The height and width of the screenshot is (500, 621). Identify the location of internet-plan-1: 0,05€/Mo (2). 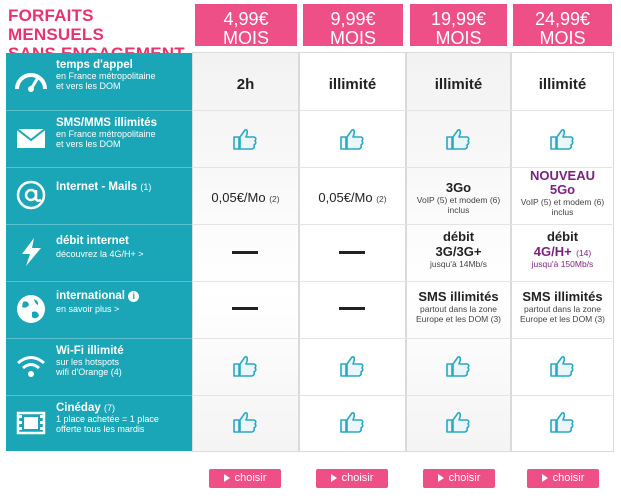
(245, 197).